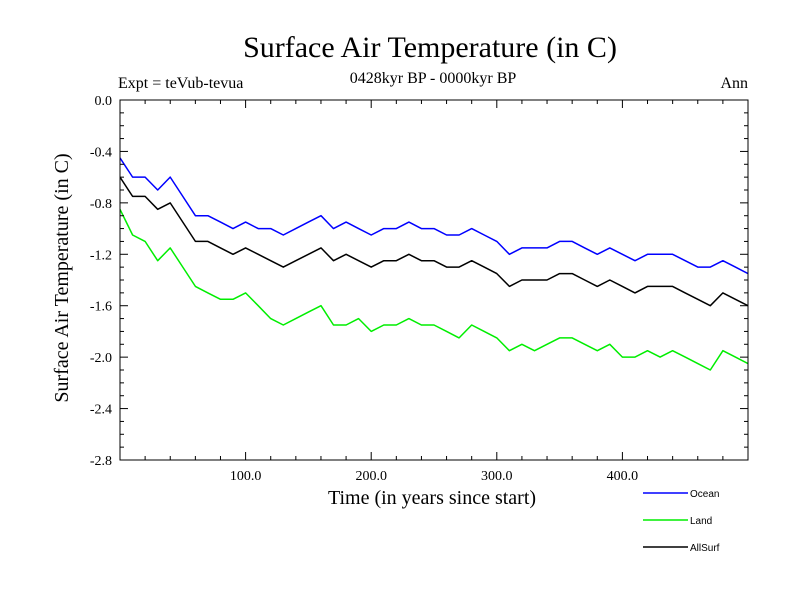 The width and height of the screenshot is (800, 600). Describe the element at coordinates (497, 476) in the screenshot. I see `x-tick-label: 300.0` at that location.